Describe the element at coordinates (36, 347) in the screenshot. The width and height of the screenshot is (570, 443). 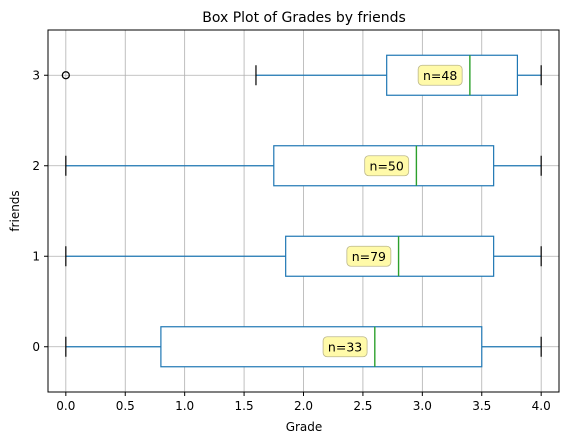
I see `y-tick-label: 0` at that location.